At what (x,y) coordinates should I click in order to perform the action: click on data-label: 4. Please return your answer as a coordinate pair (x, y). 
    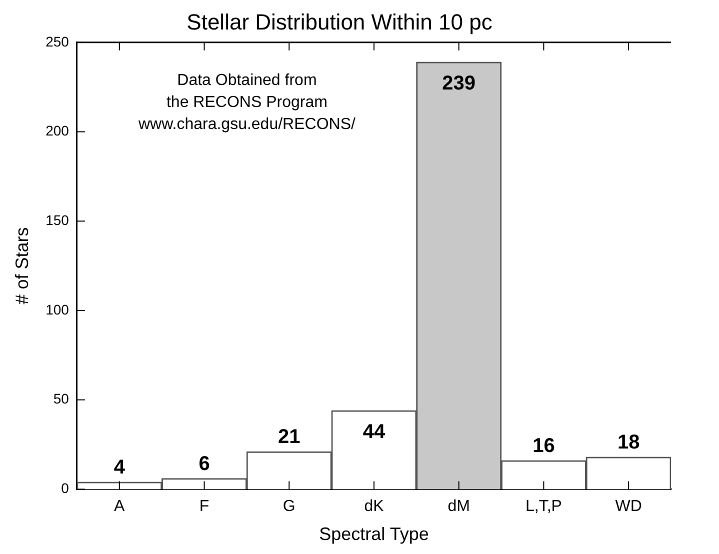
    Looking at the image, I should click on (120, 467).